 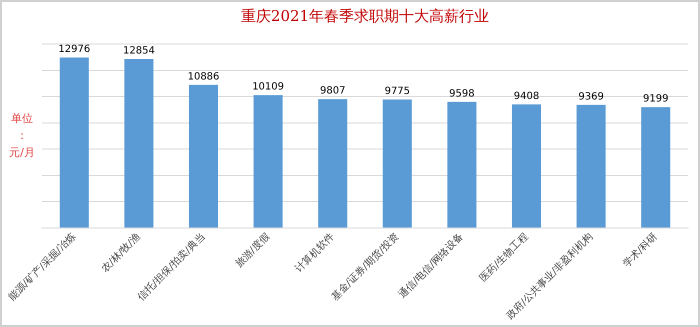 What do you see at coordinates (397, 92) in the screenshot?
I see `data-label: 9775` at bounding box center [397, 92].